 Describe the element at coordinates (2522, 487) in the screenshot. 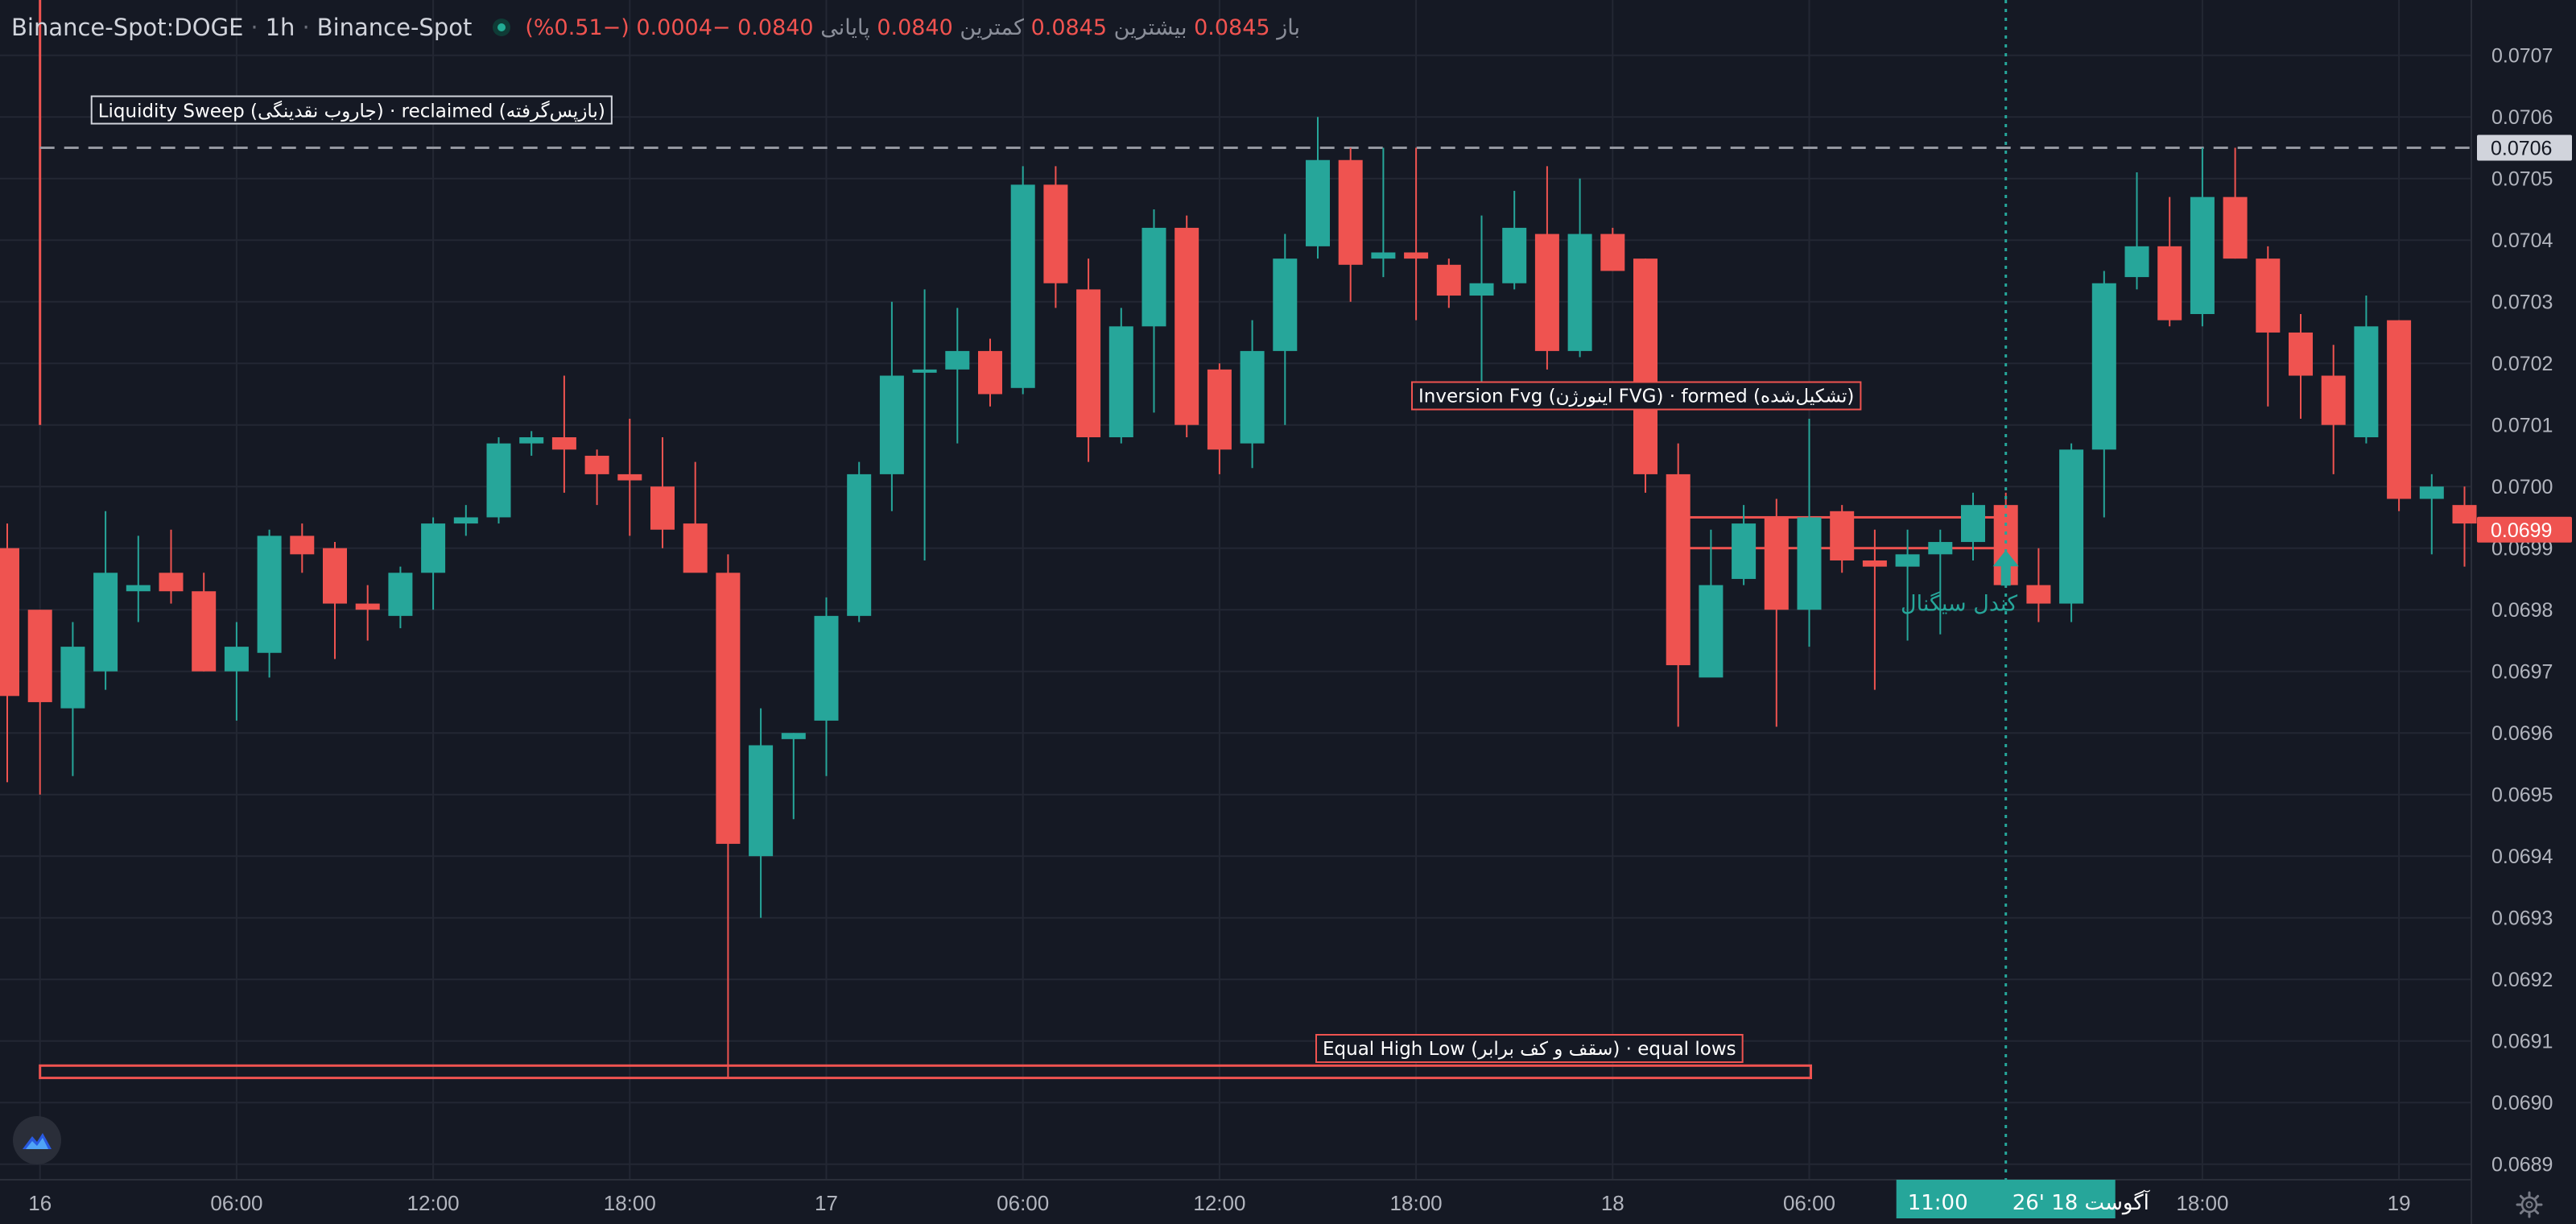

I see `y-tick-label: 0.0700` at that location.